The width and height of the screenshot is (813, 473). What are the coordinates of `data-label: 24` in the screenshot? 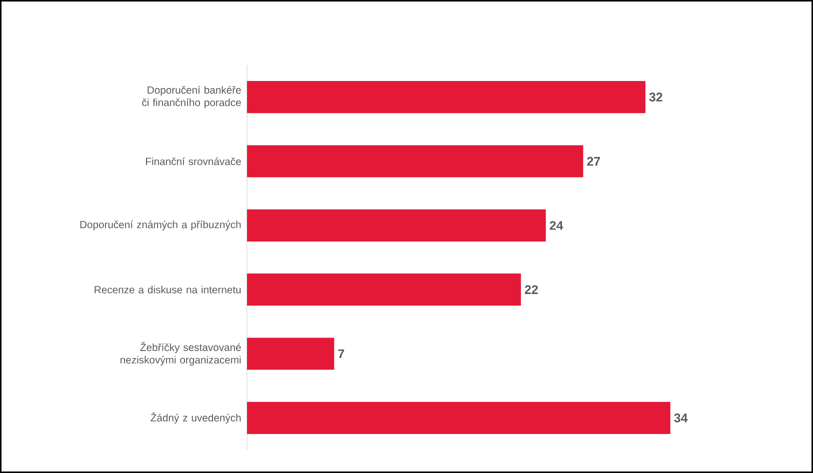 It's located at (557, 225).